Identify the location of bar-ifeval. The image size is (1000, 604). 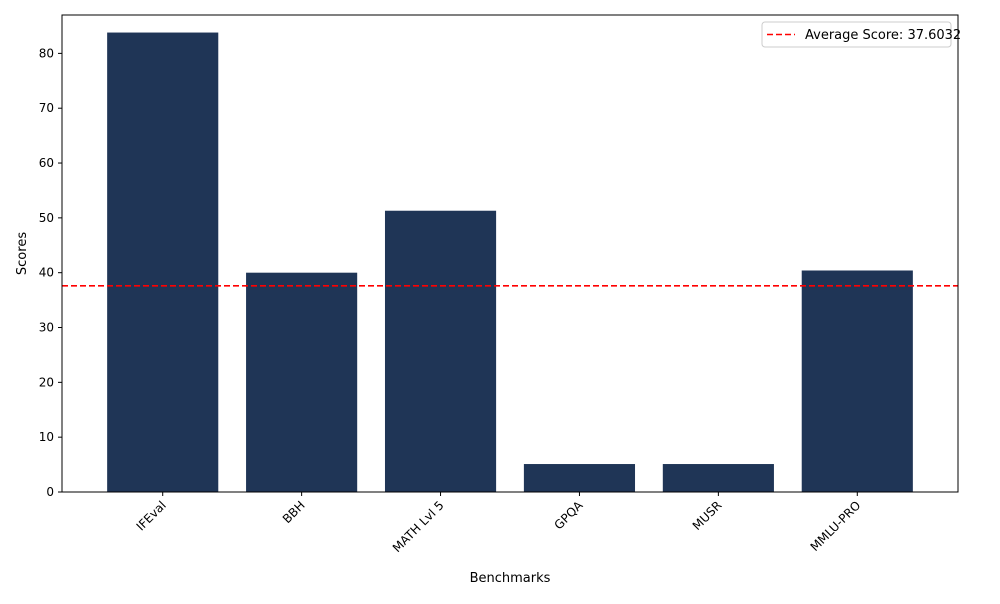
(163, 262).